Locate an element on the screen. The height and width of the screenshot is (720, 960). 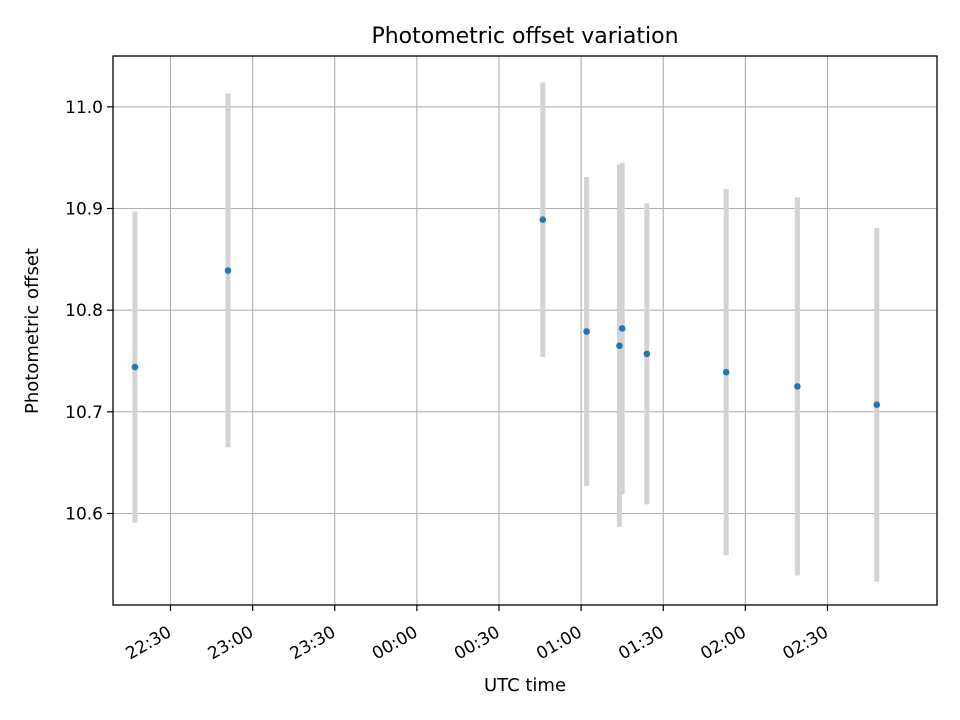
y-tick-label: 10.7 is located at coordinates (84, 413).